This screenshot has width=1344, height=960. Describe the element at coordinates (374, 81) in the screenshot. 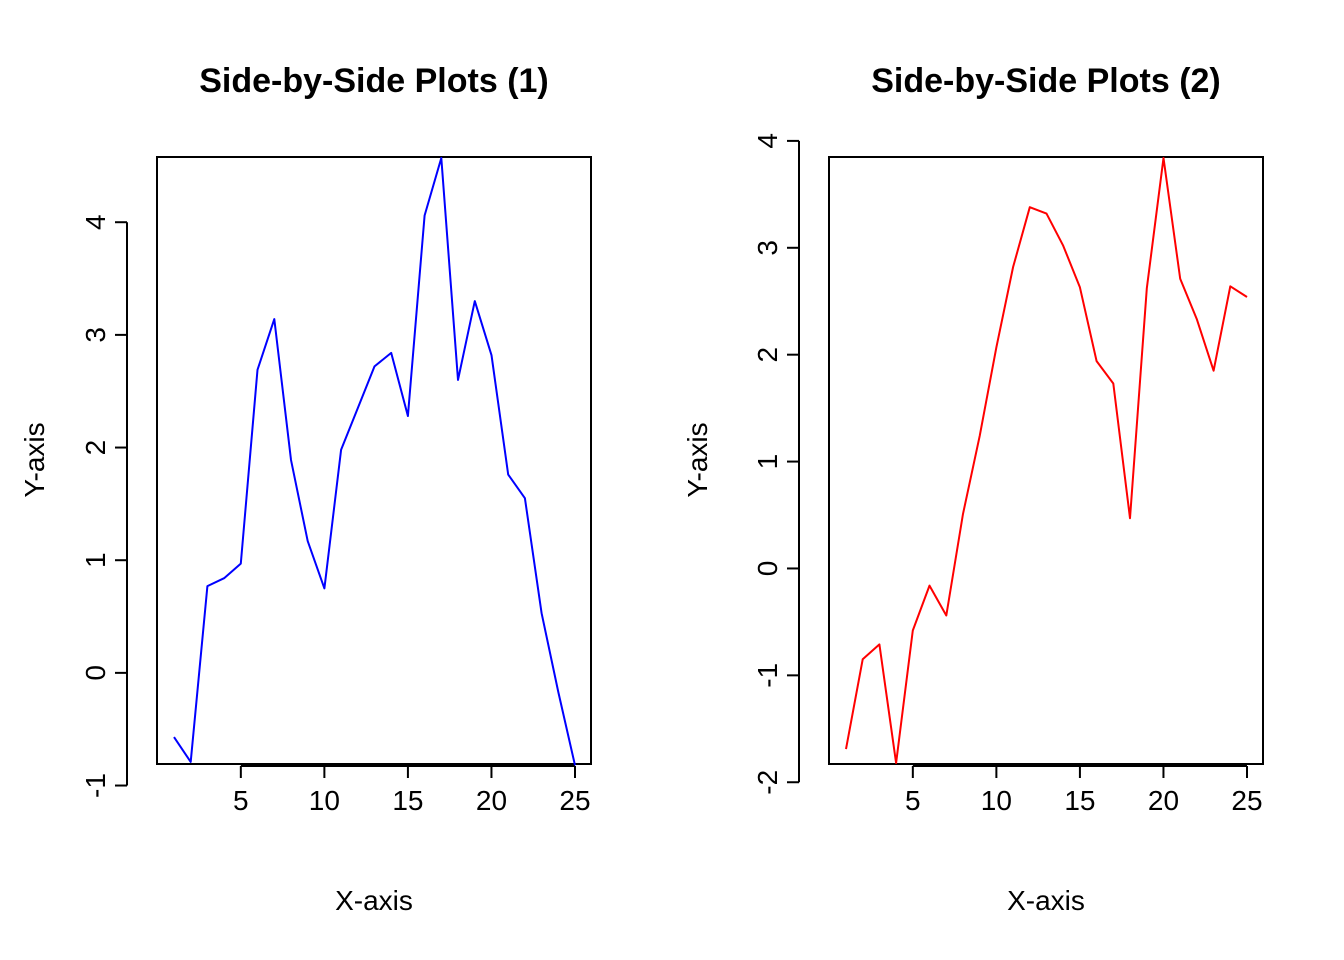

I see `chart-title: Side-by-Side Plots (1)` at that location.